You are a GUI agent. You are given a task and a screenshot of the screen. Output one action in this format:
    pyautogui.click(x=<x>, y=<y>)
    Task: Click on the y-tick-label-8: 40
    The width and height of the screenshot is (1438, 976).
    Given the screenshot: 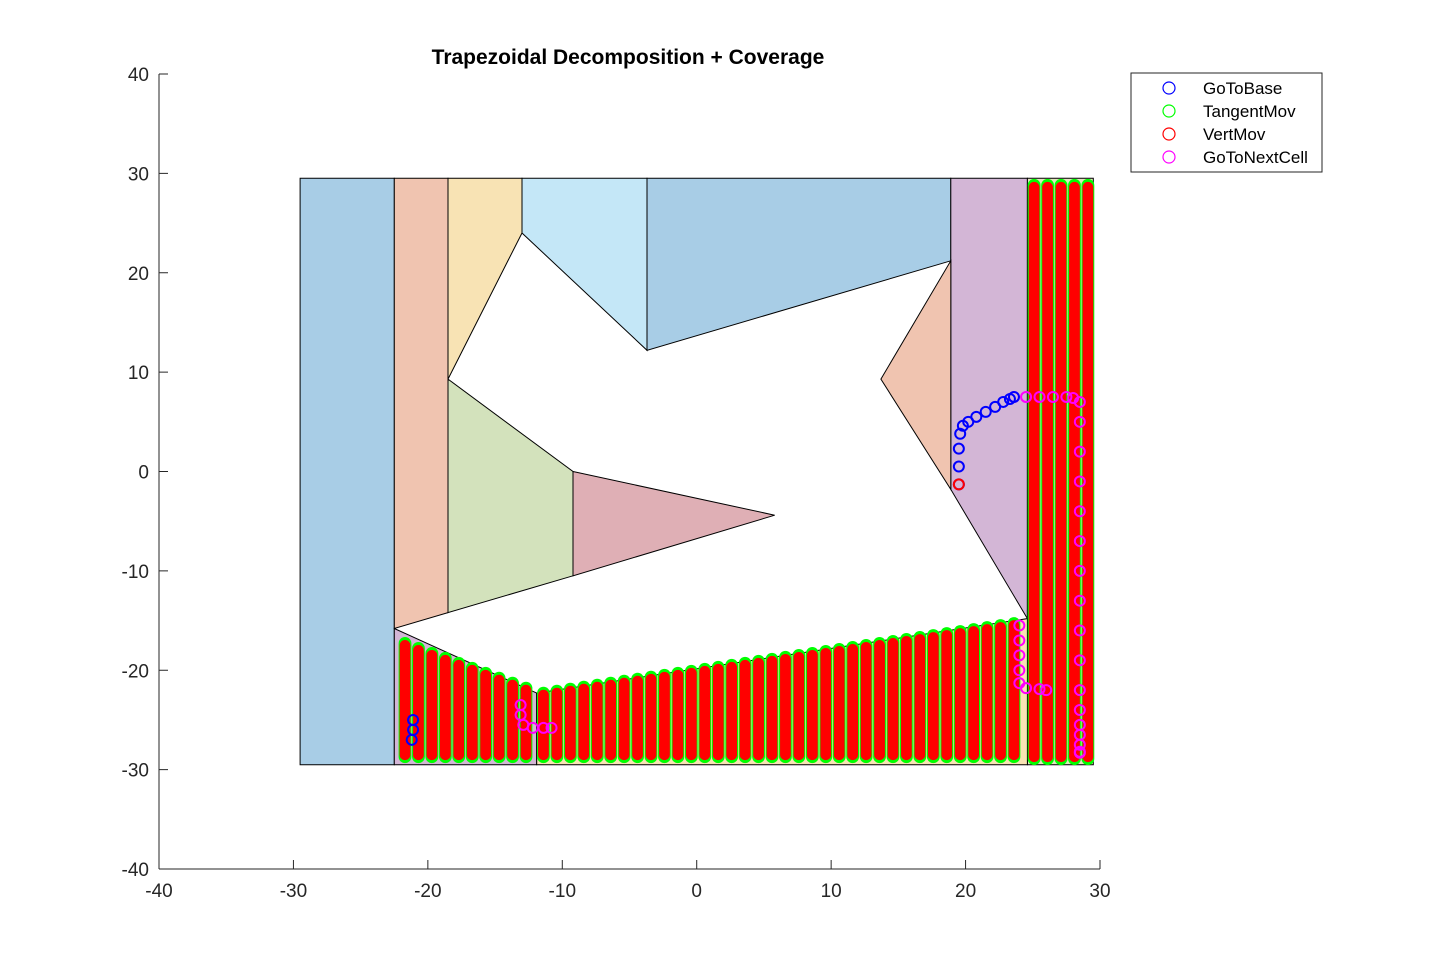 What is the action you would take?
    pyautogui.click(x=138, y=75)
    